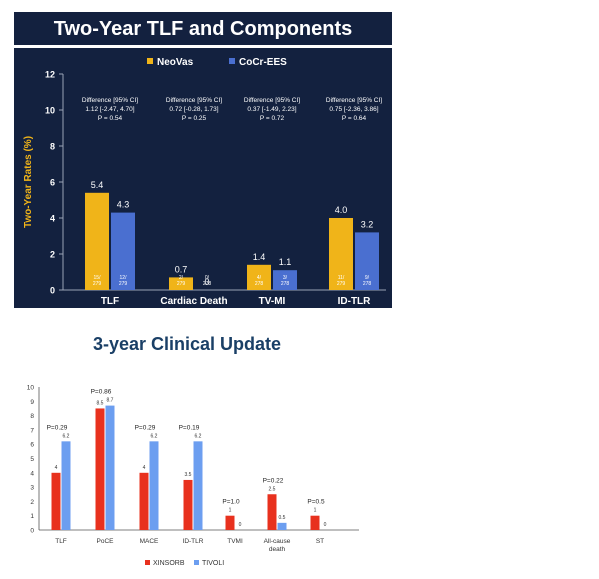 This screenshot has width=599, height=579. I want to click on legend-label-1: CoCr-EES, so click(263, 62).